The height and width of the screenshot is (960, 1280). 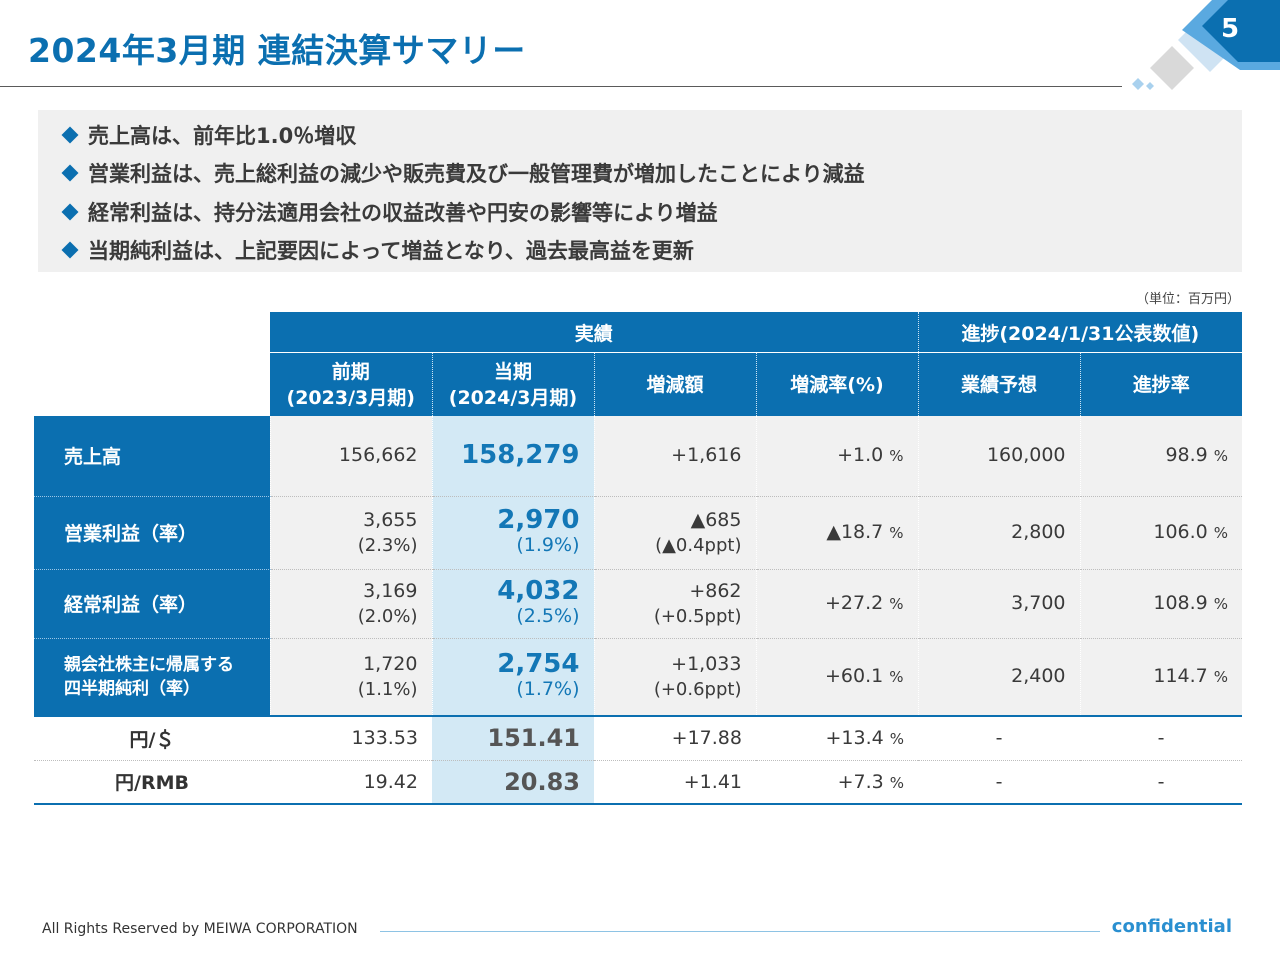 I want to click on footer-confidential: confidential, so click(x=1171, y=926).